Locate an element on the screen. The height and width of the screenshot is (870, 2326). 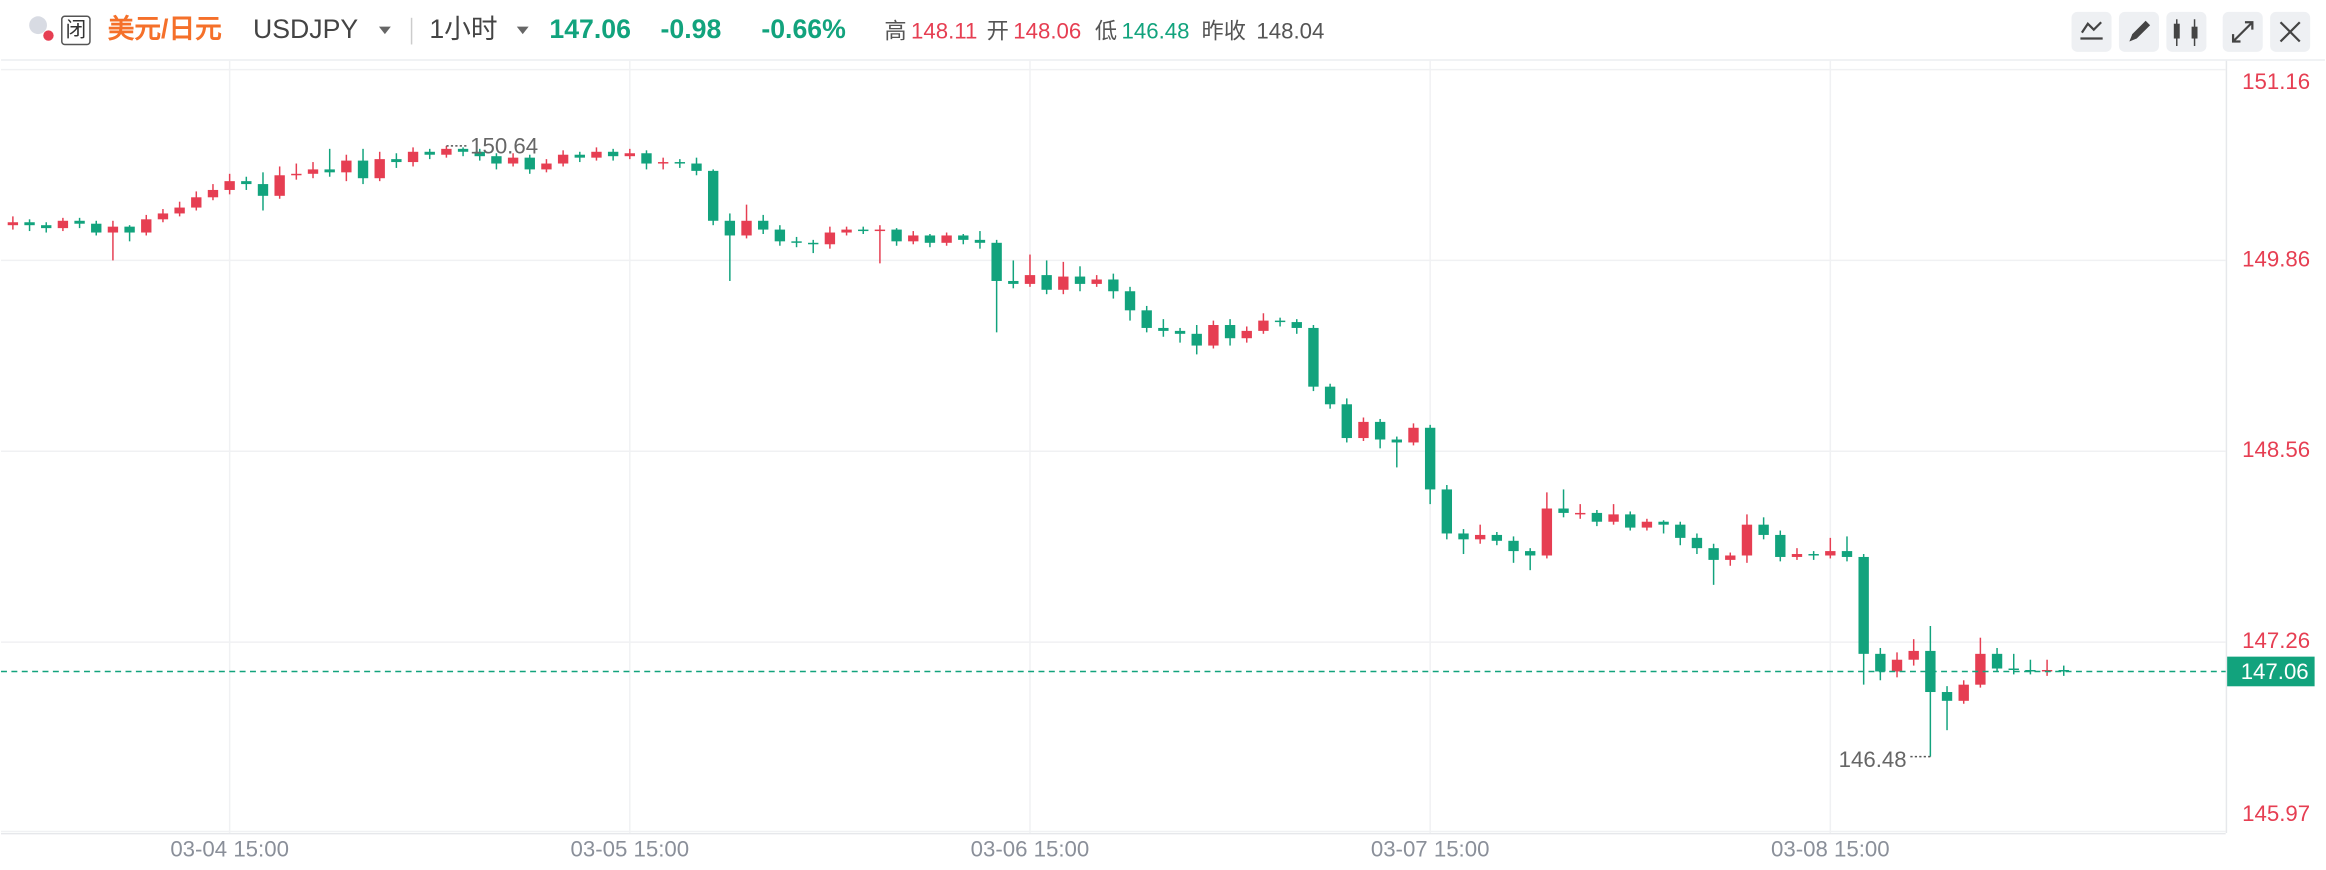
current-price-box is located at coordinates (2271, 671).